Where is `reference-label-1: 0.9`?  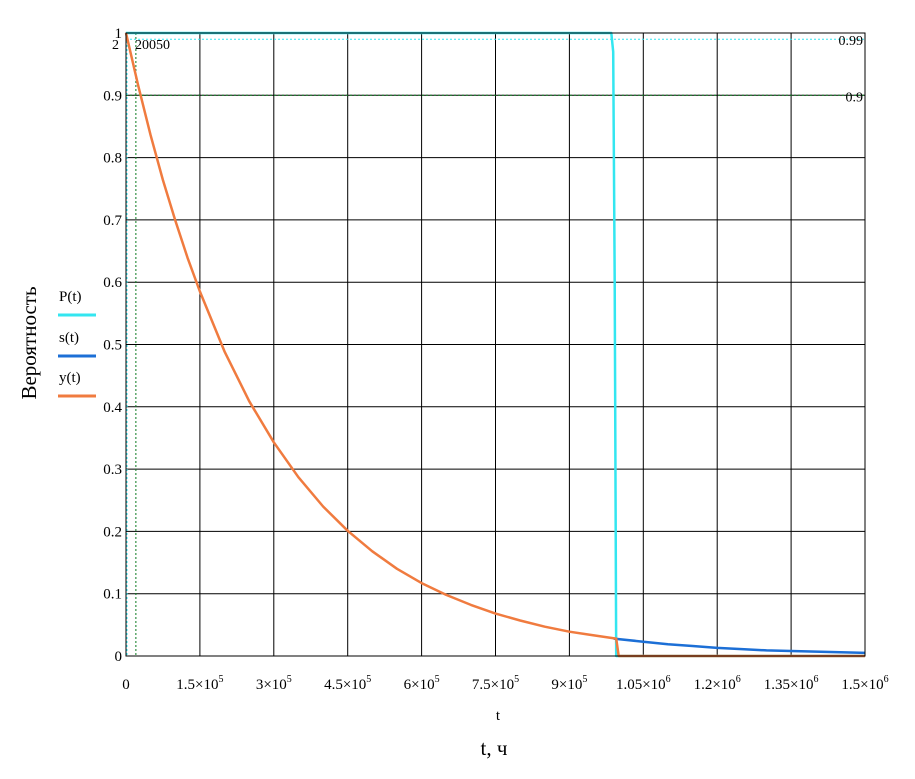 reference-label-1: 0.9 is located at coordinates (855, 97).